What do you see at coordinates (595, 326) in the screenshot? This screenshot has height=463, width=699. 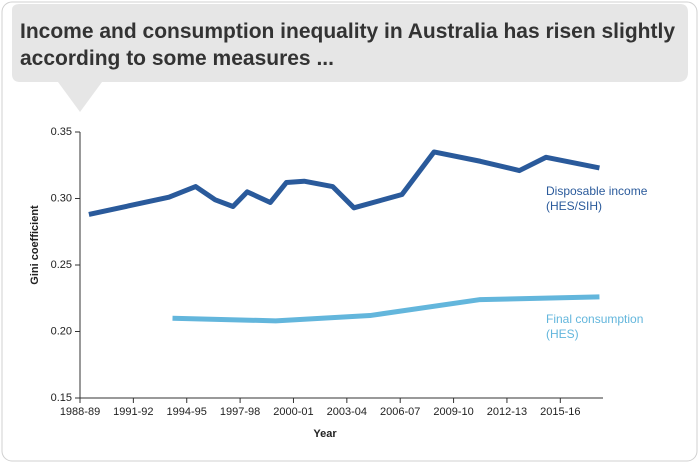 I see `series-label: Final consumption (HES)` at bounding box center [595, 326].